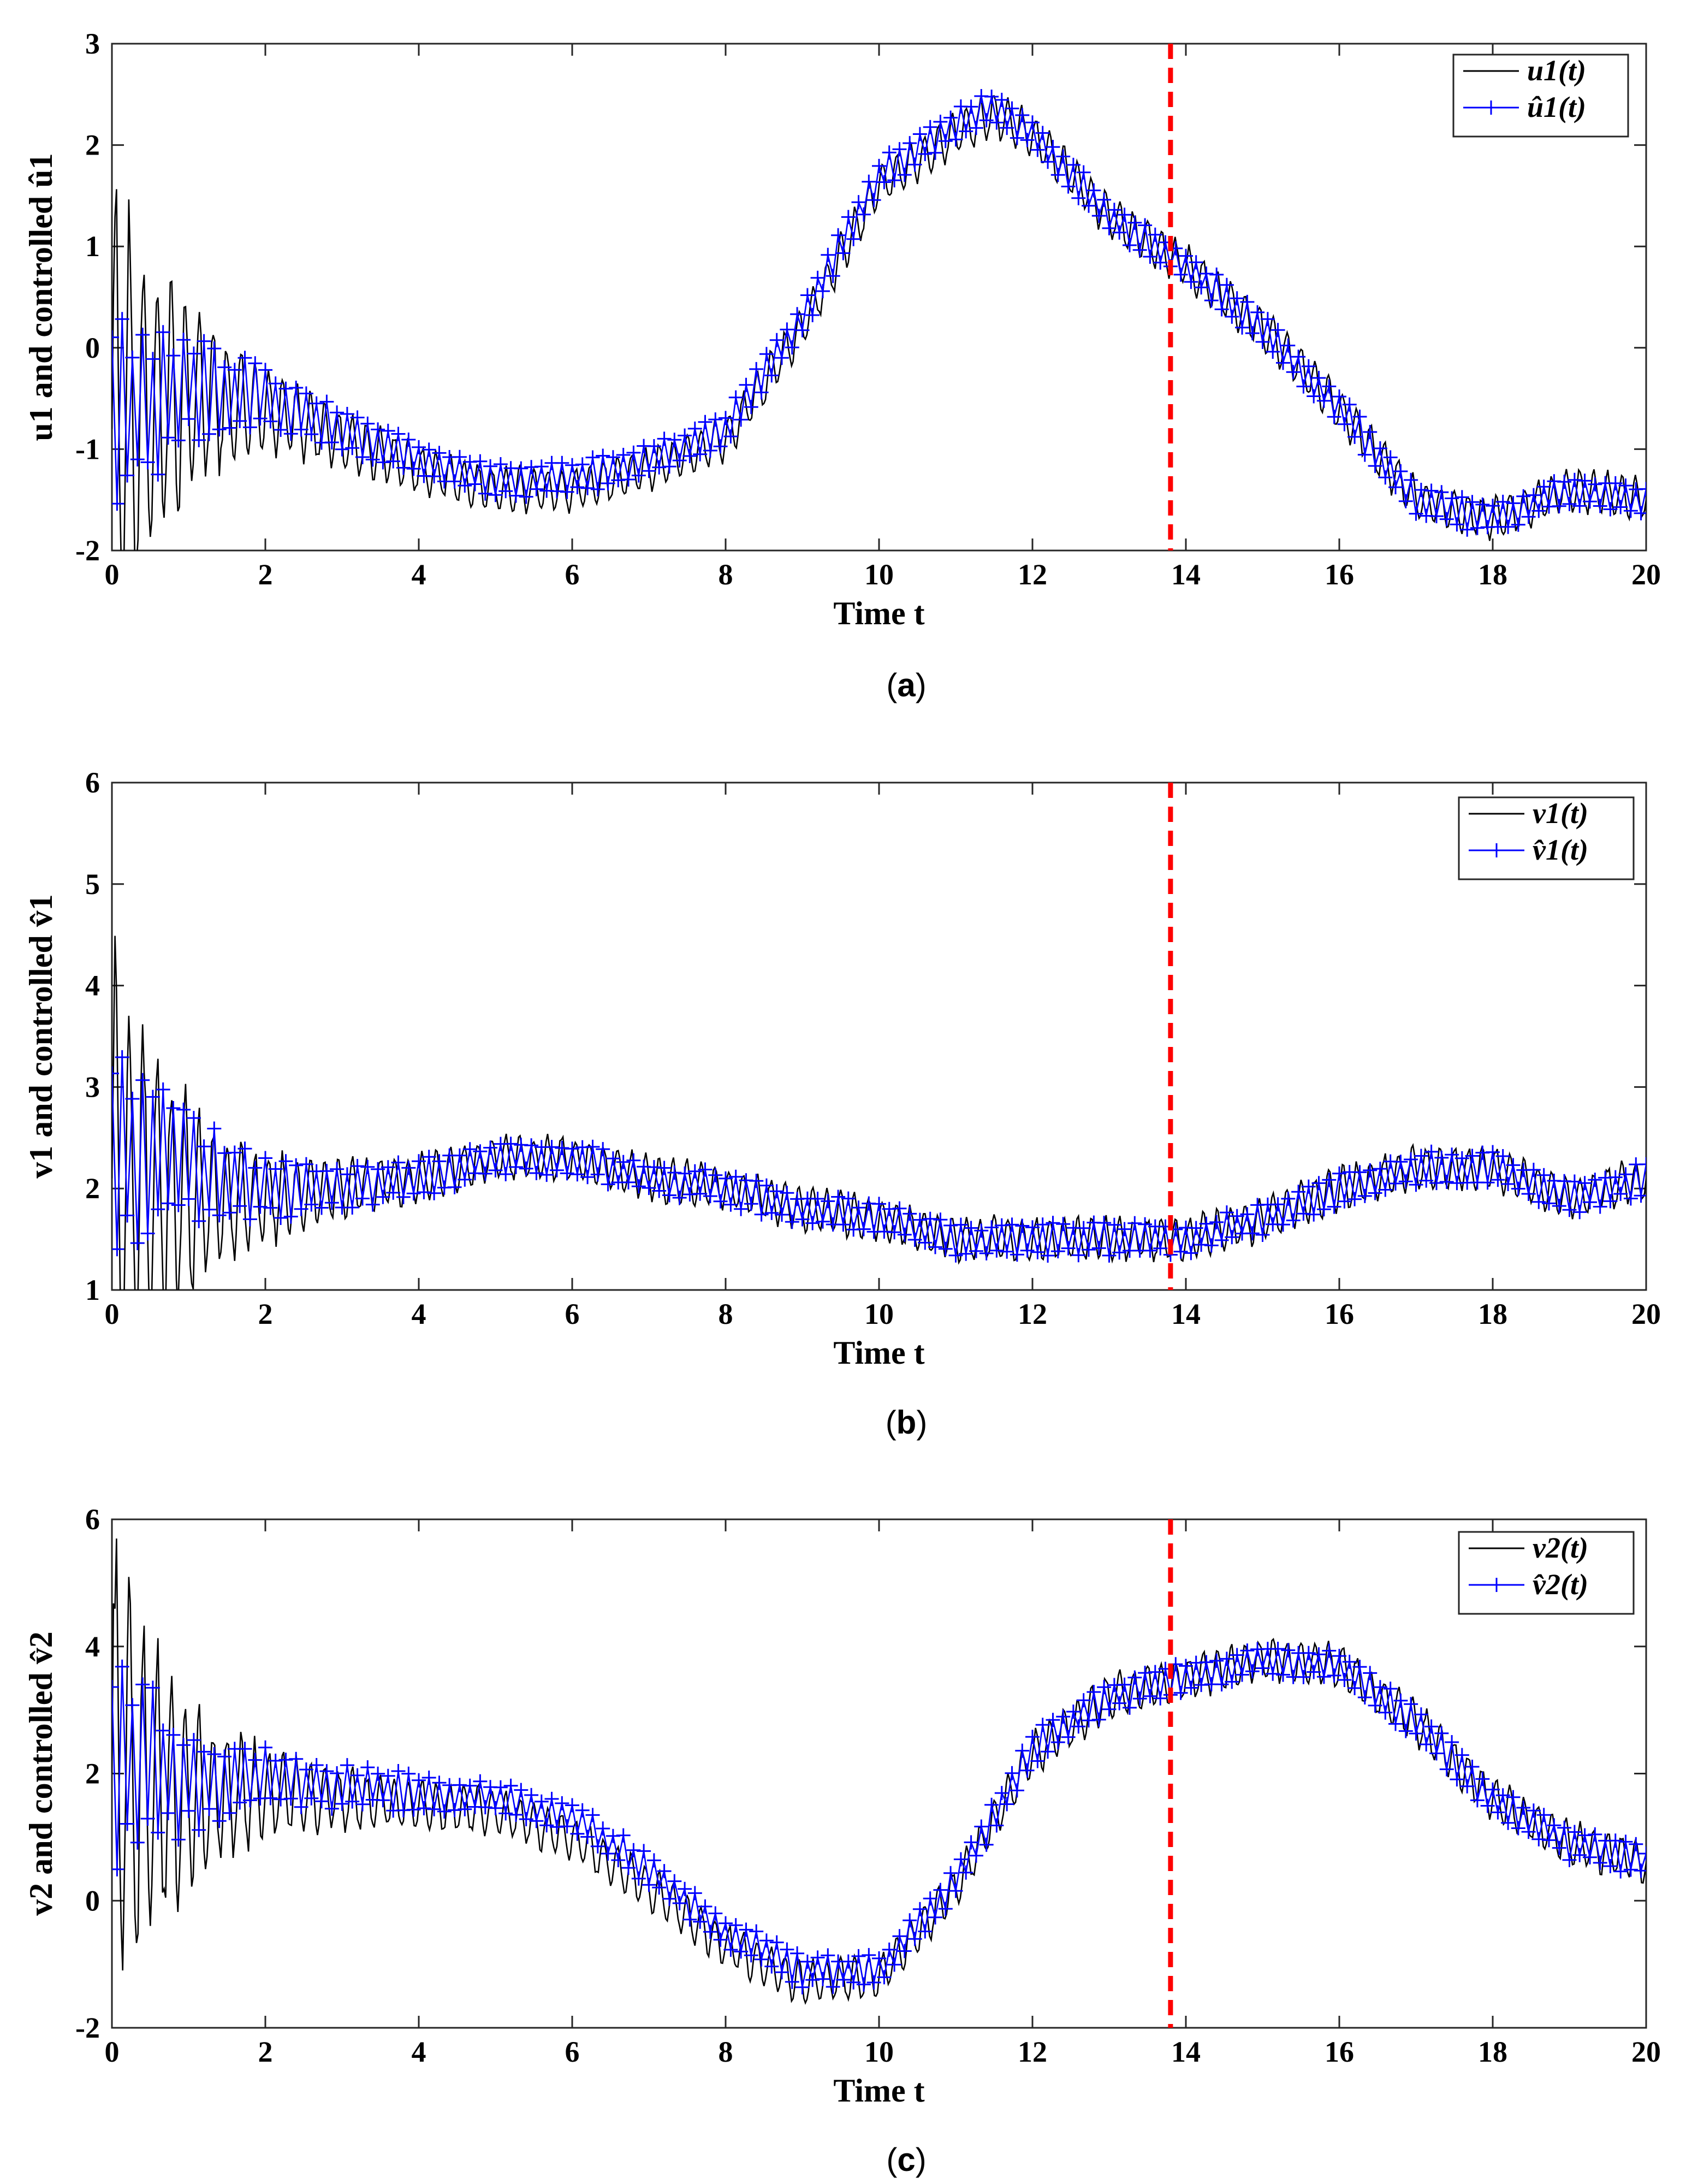  I want to click on legend: u1(t) û1(t), so click(1540, 96).